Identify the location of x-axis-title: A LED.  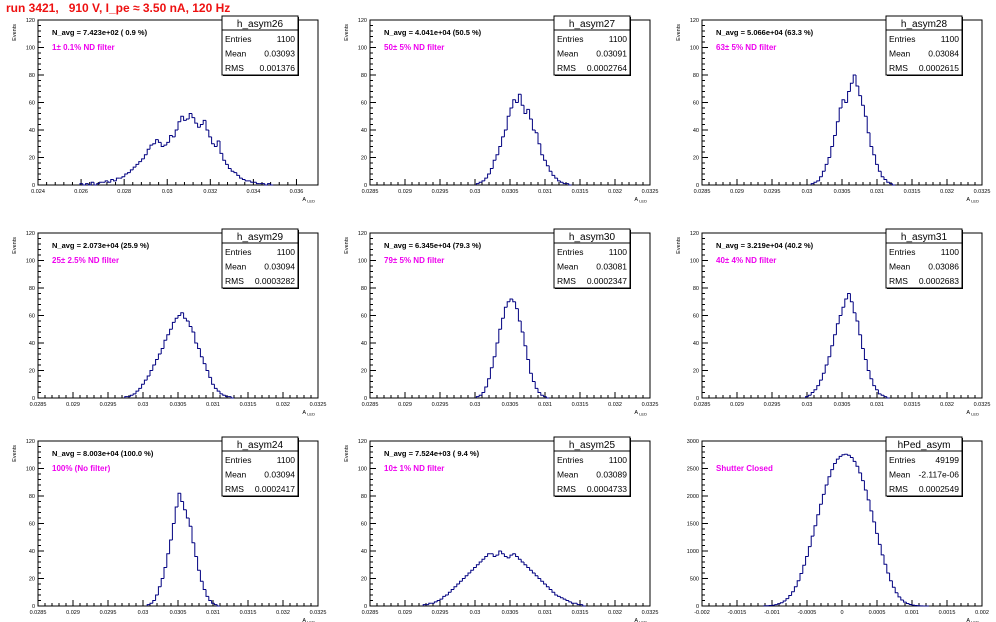
(640, 200).